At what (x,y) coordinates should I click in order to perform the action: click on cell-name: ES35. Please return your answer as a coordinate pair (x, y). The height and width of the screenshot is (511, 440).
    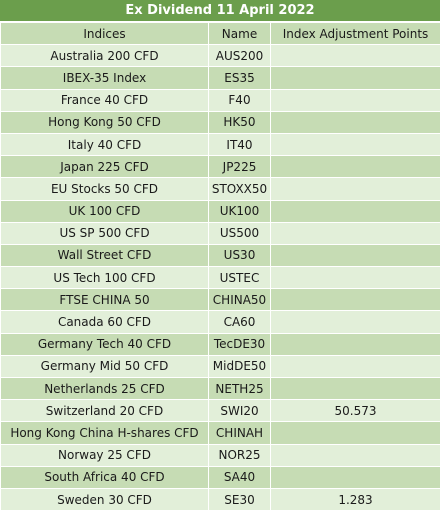
    Looking at the image, I should click on (240, 78).